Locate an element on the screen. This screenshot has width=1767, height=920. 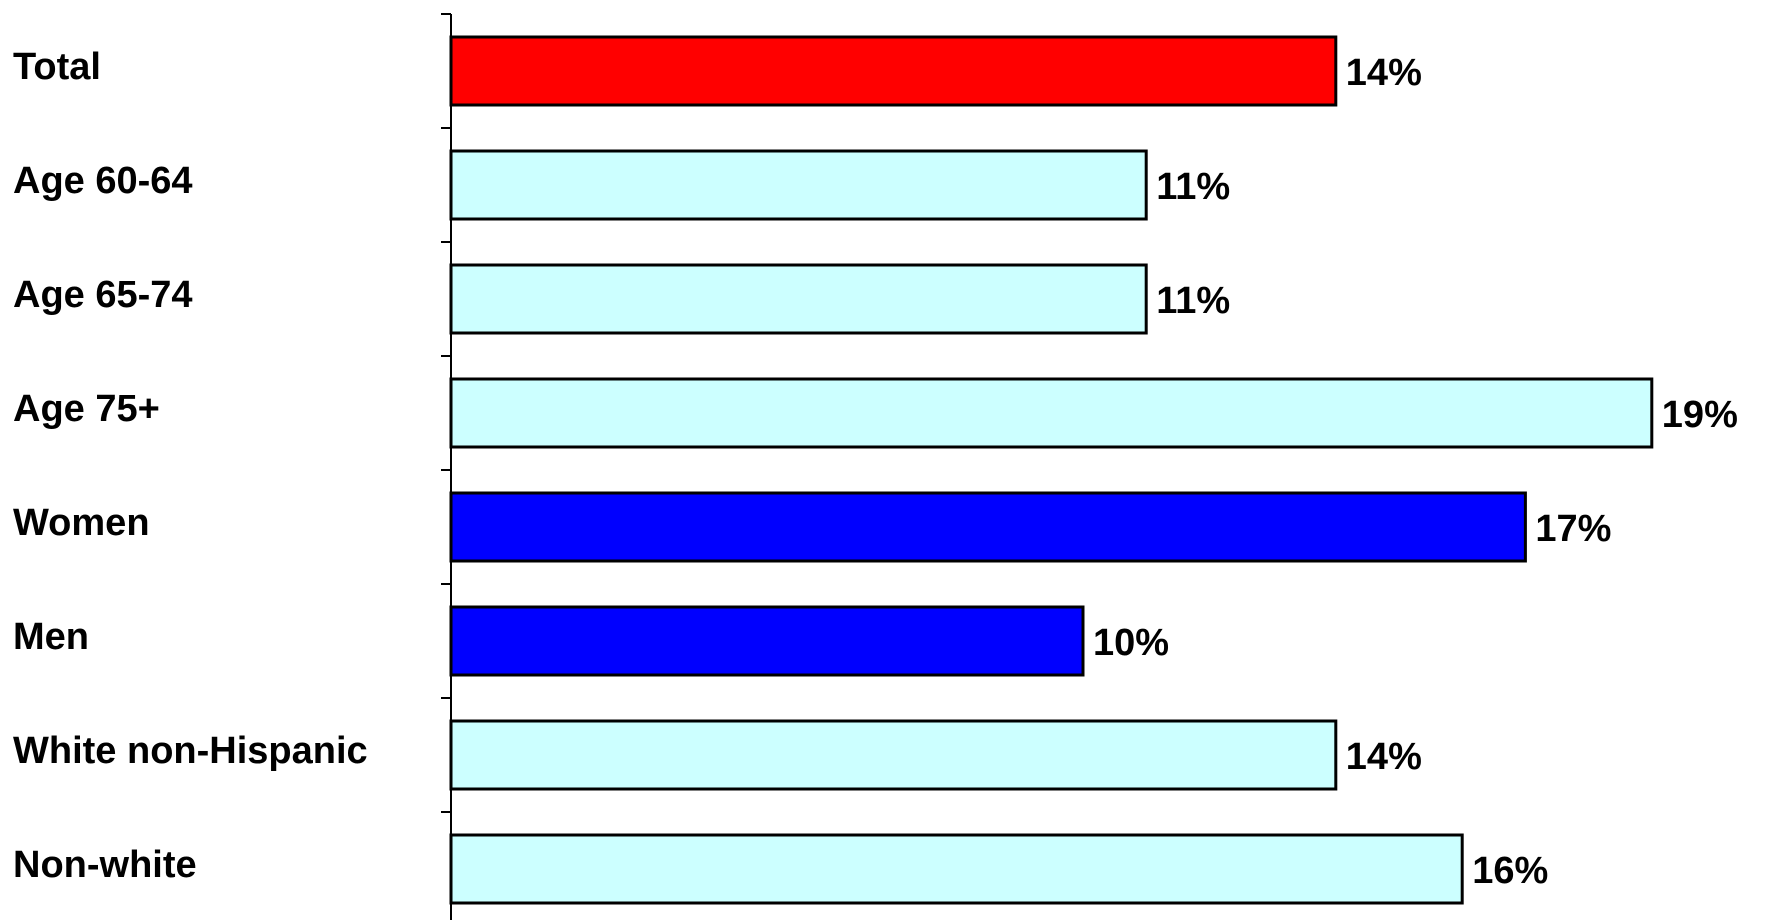
value-label-men: 10% is located at coordinates (1131, 643).